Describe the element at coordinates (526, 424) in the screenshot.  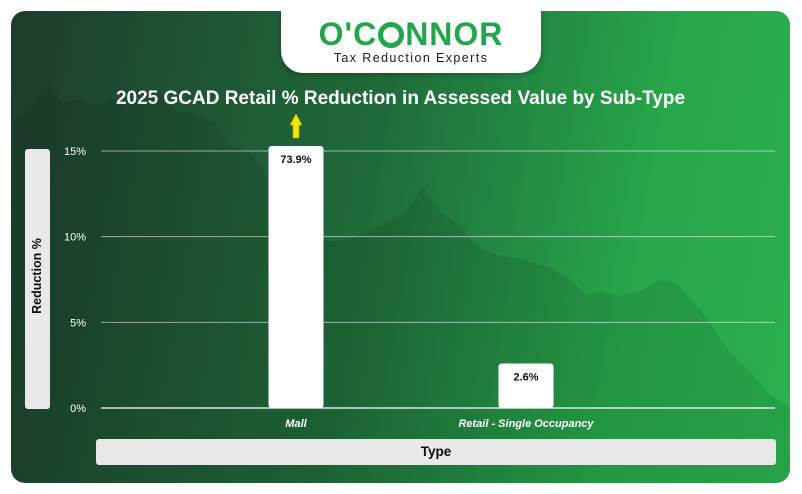
I see `category-label: Retail - Single Occupancy` at that location.